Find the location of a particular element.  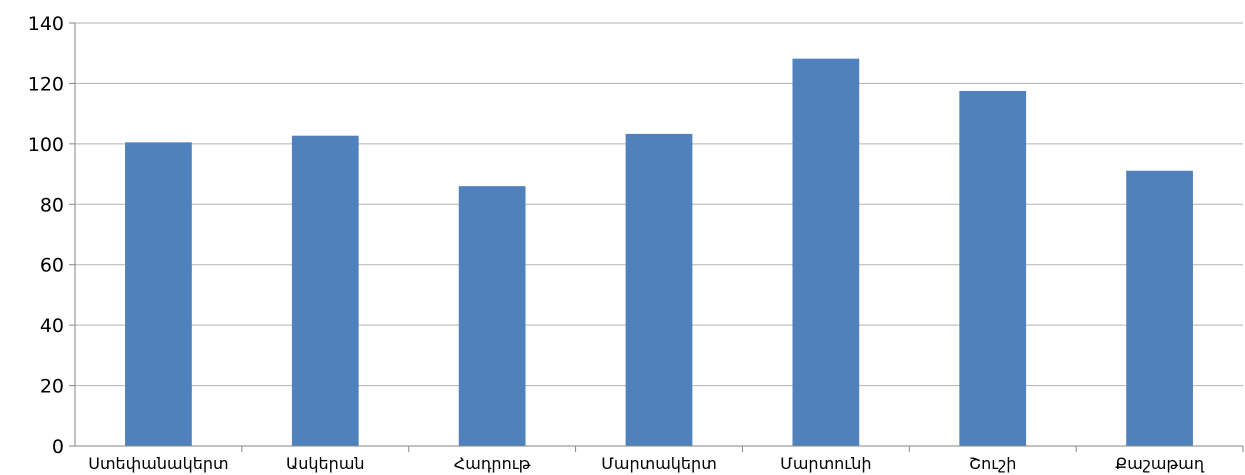

x-category-label: Քաշաթաղ is located at coordinates (1160, 463).